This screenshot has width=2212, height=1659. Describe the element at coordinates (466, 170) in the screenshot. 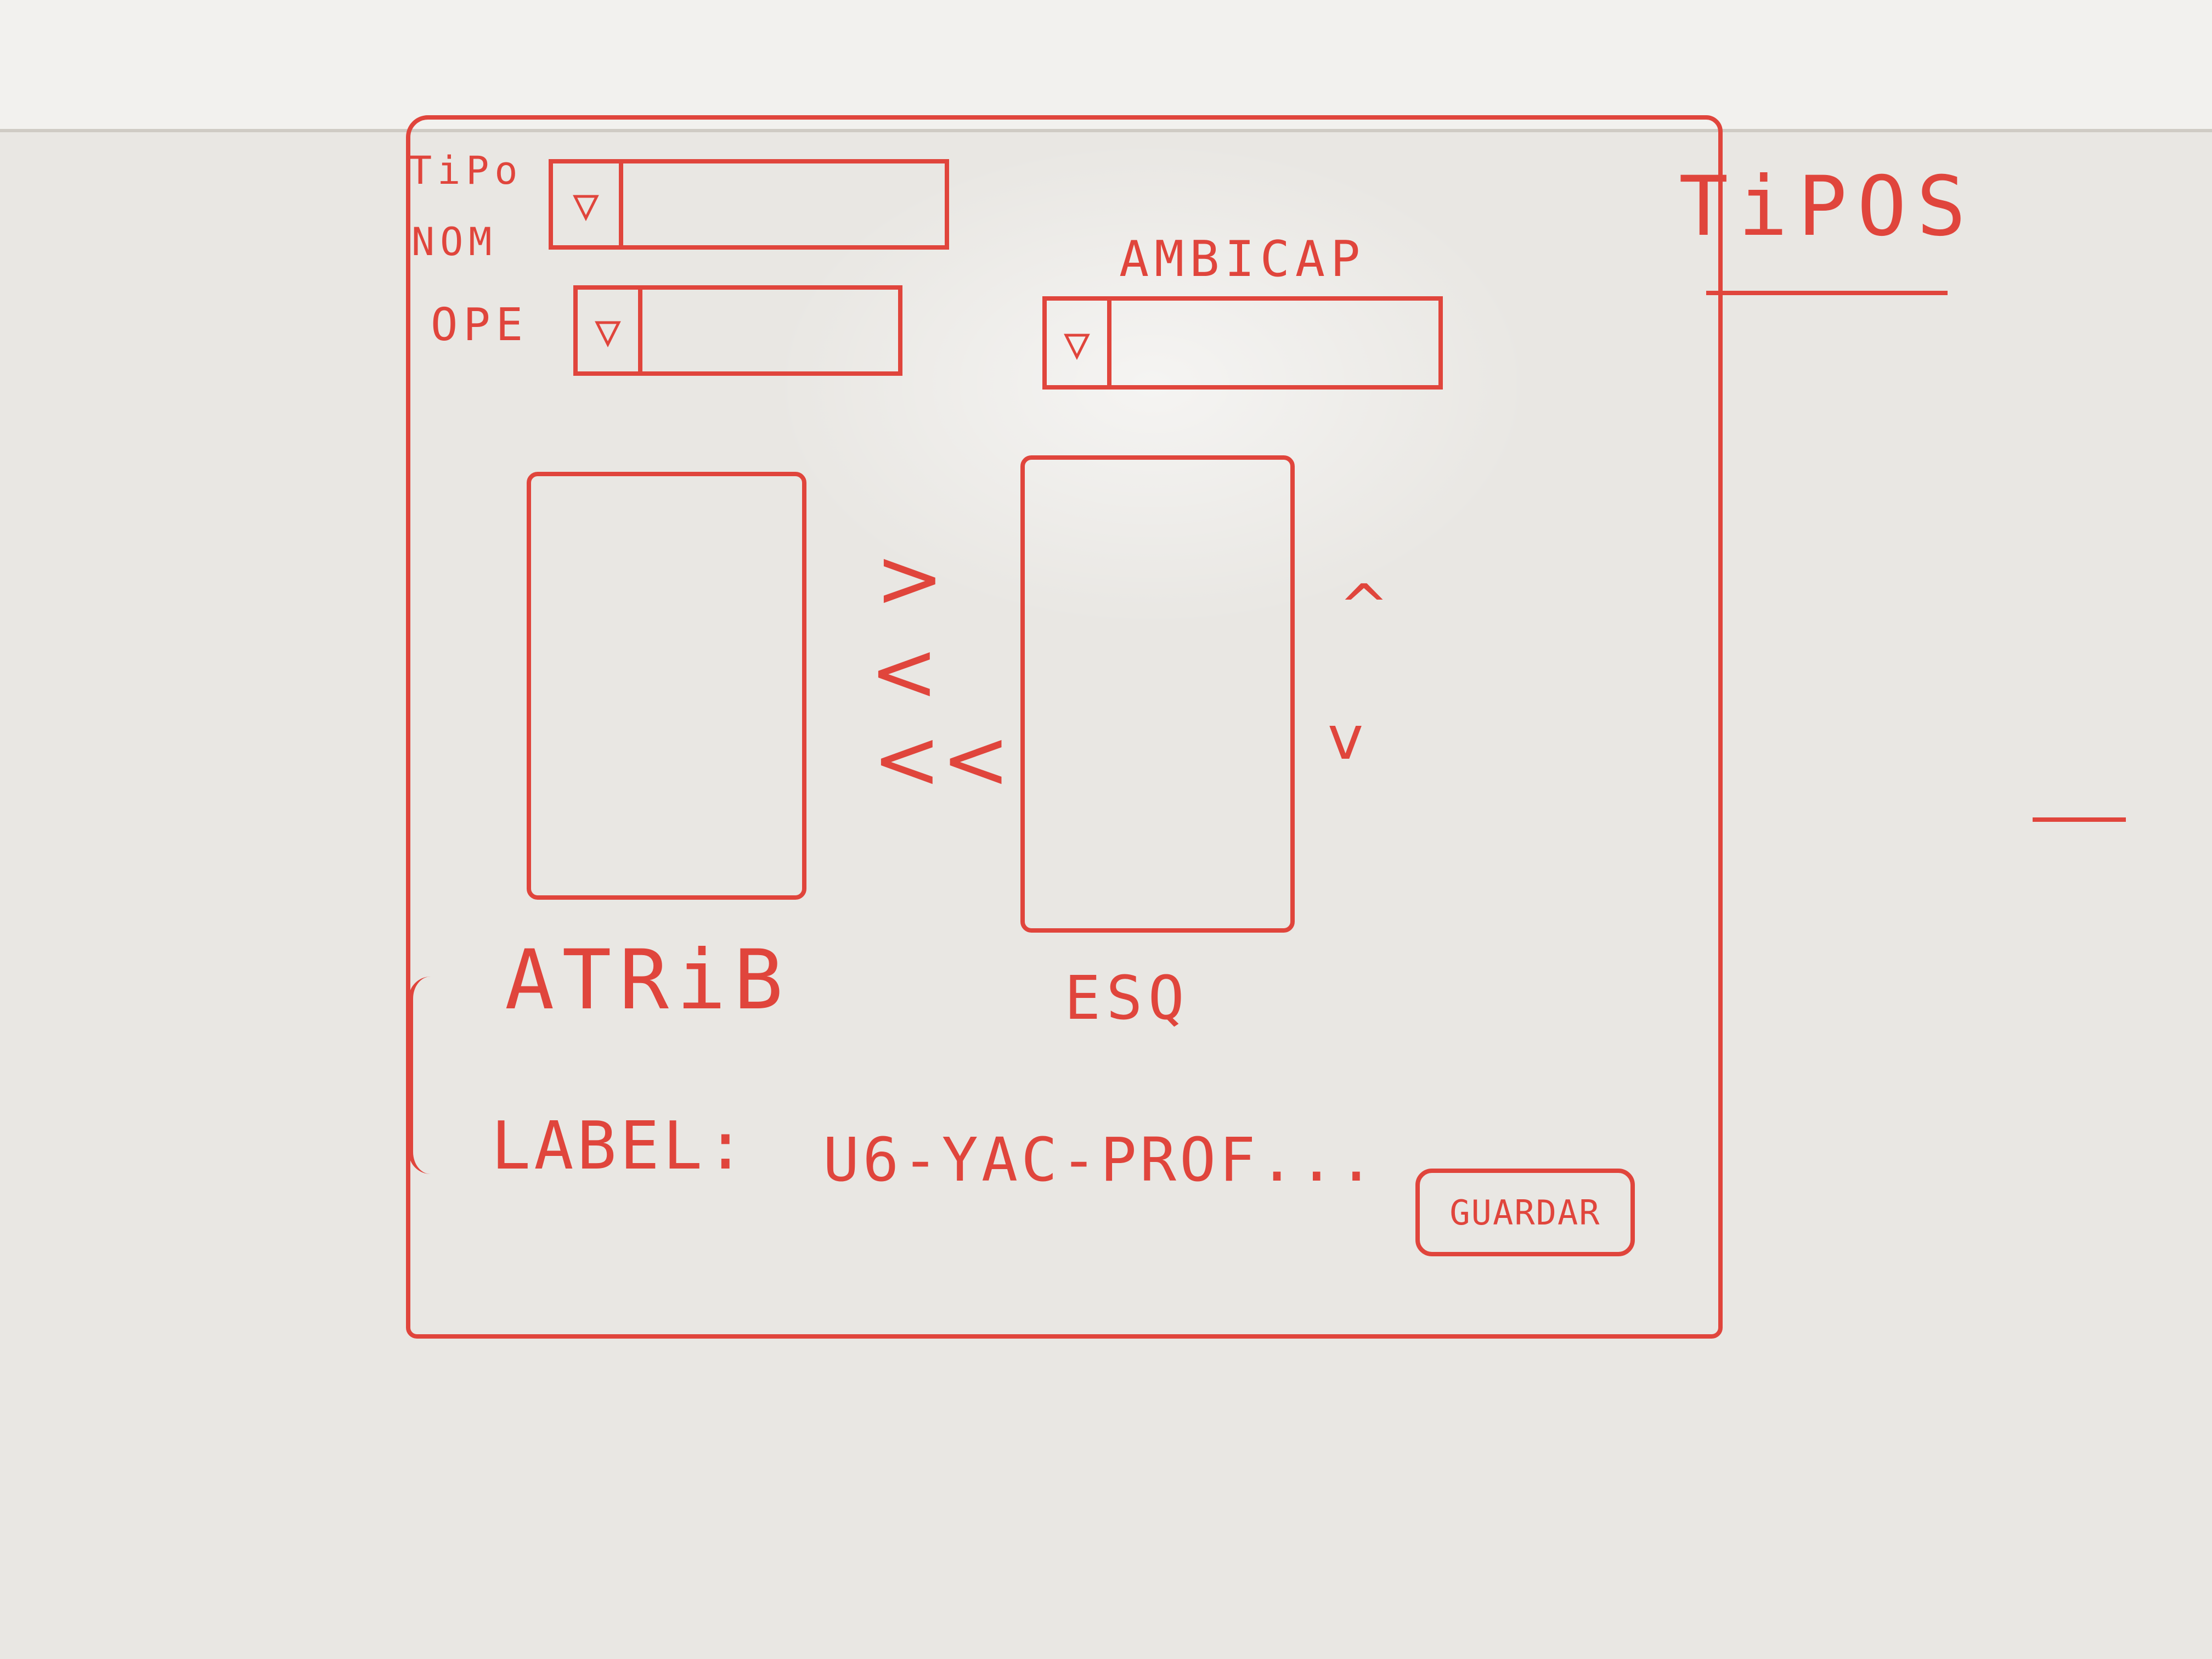

I see `tipo-label: TiPo` at that location.